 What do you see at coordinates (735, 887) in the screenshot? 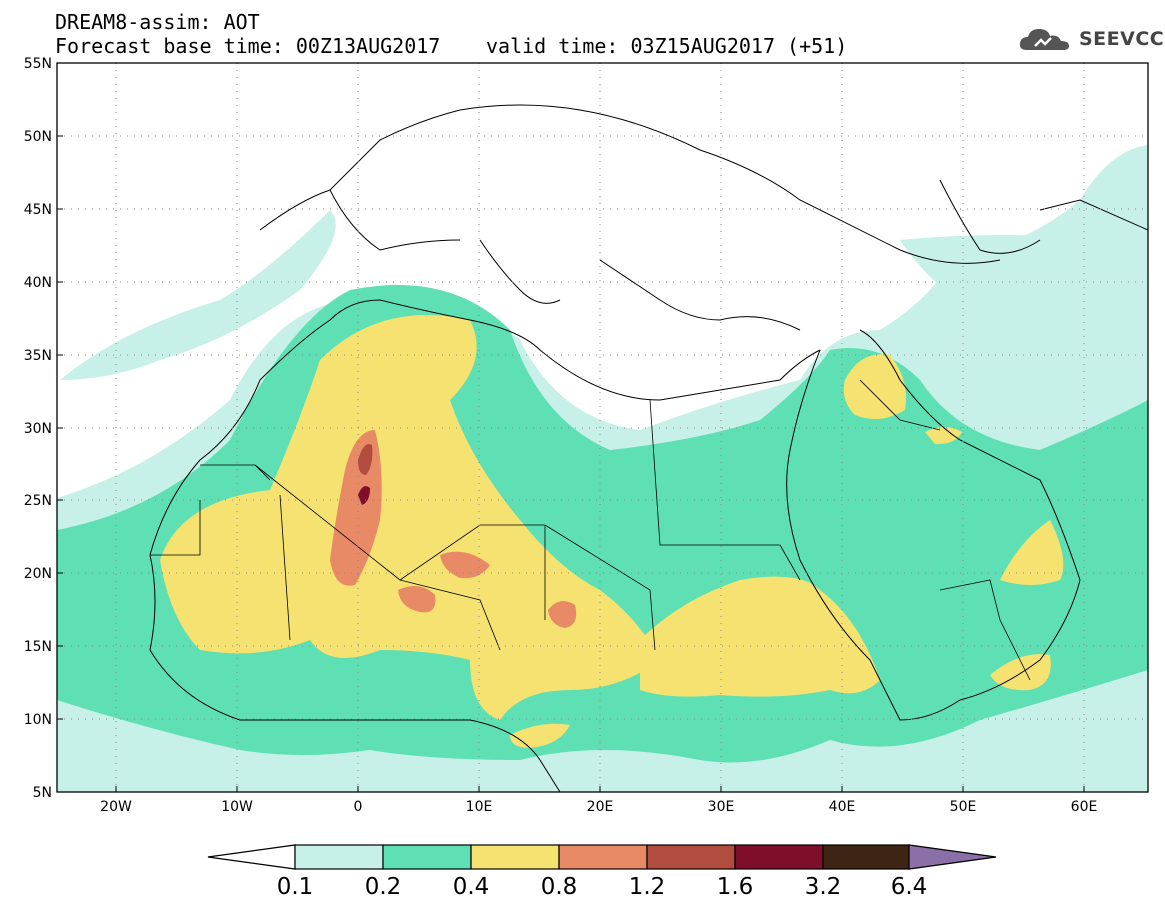
I see `colorbar-label: 1.6` at bounding box center [735, 887].